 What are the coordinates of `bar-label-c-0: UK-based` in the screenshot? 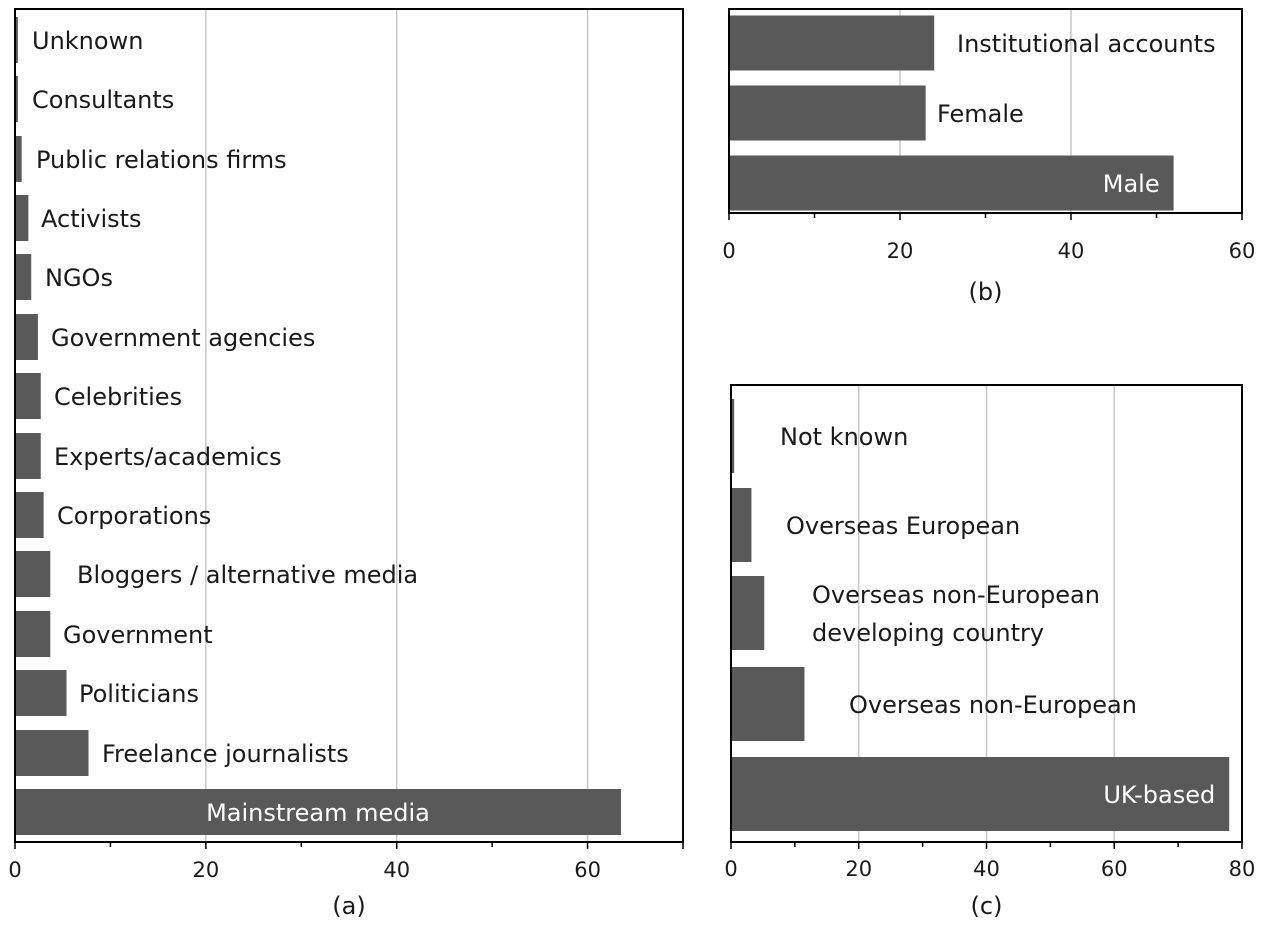 It's located at (1159, 795).